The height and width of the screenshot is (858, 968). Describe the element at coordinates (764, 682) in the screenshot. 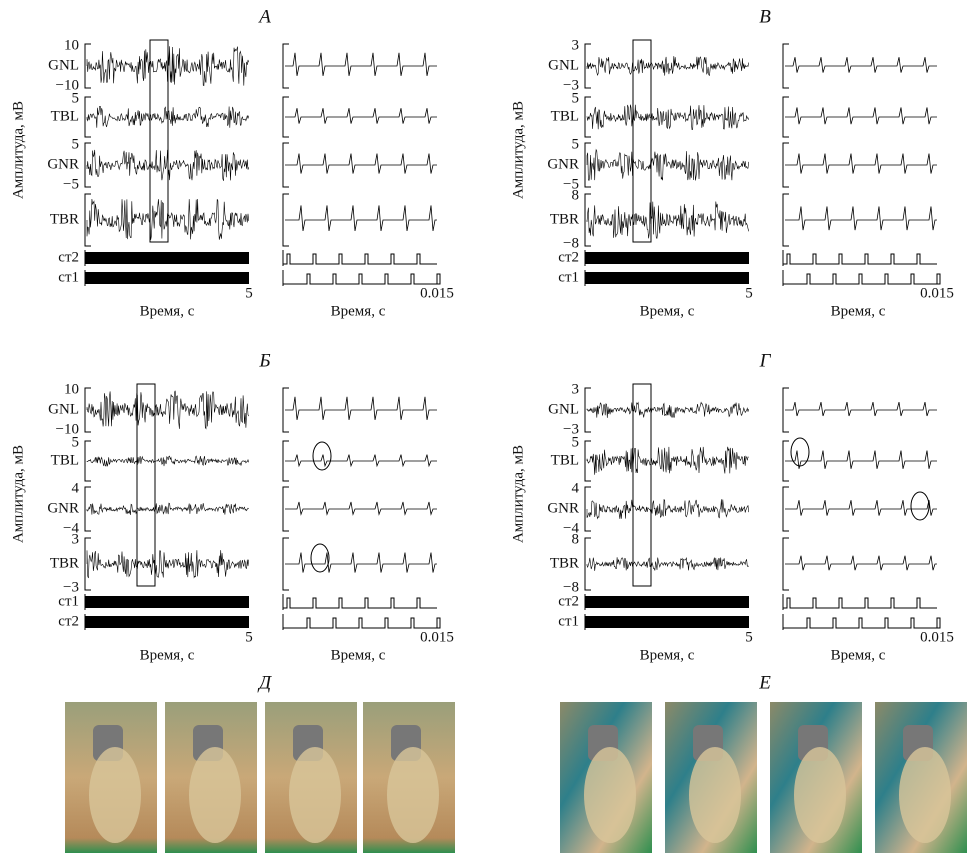

I see `photo-title: Е` at that location.